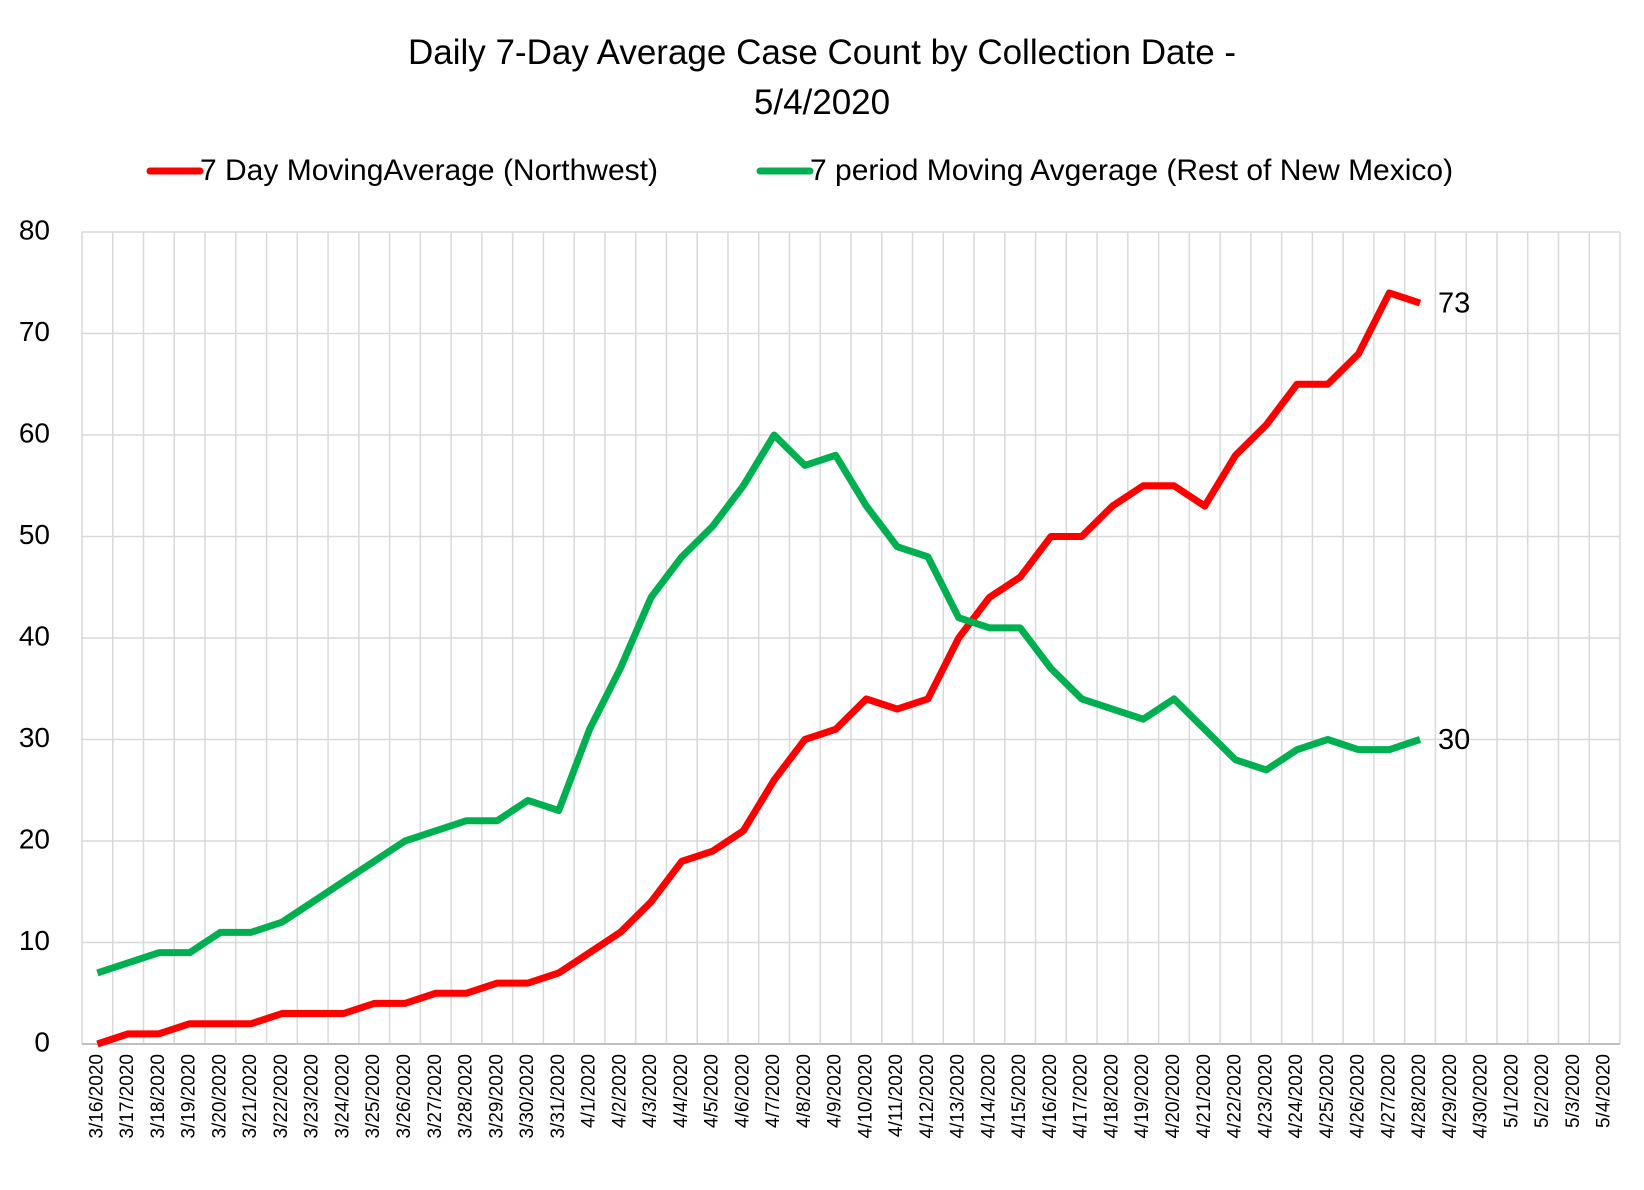  Describe the element at coordinates (1419, 1096) in the screenshot. I see `x-tick-label: 4/28/2020` at that location.